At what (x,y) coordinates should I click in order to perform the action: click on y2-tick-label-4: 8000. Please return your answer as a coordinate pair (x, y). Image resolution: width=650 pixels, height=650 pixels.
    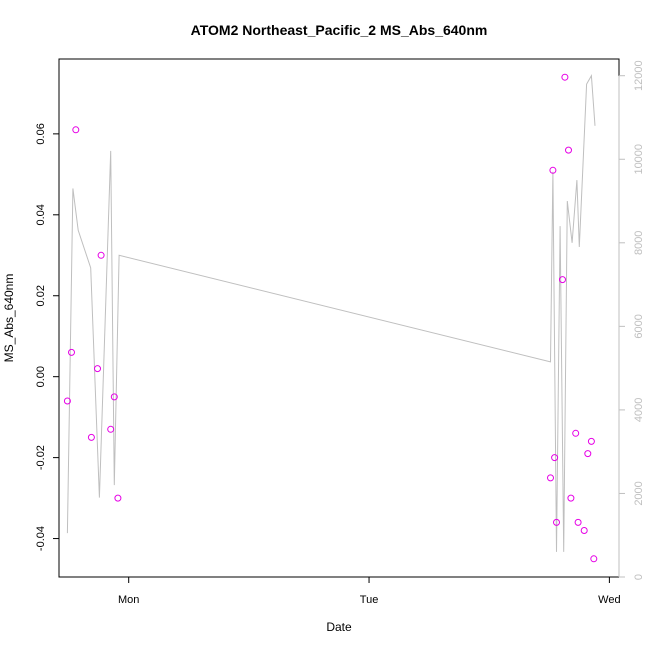
    Looking at the image, I should click on (639, 243).